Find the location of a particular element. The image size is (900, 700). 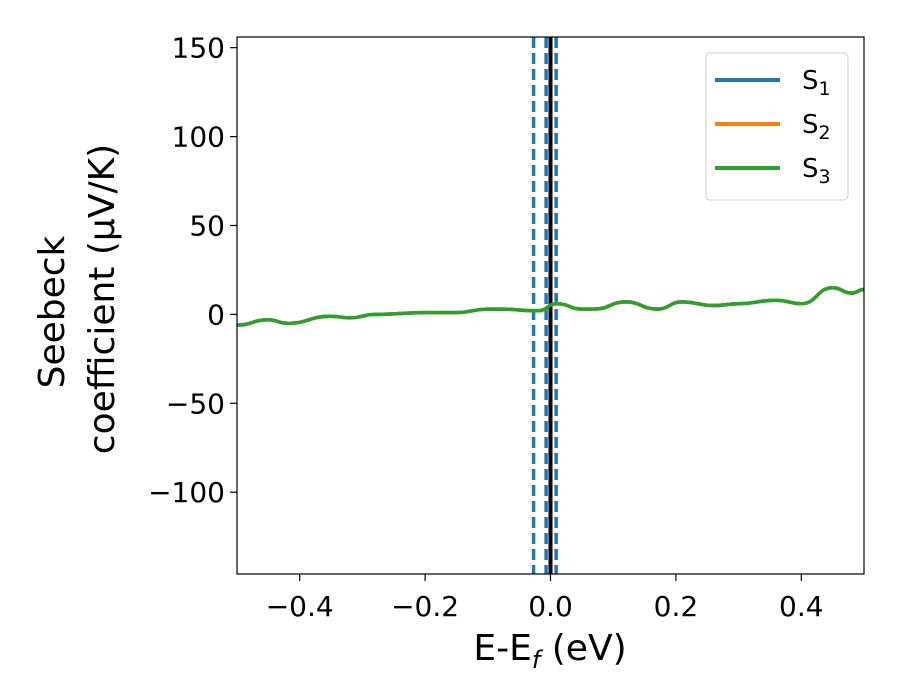

series-line-s3 is located at coordinates (550, 306).